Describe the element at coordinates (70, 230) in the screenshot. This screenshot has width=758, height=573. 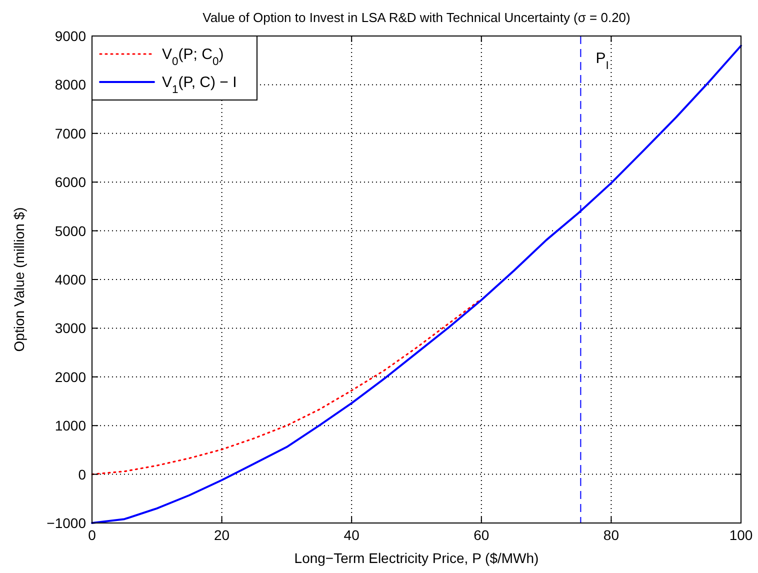
I see `y-tick-label: 5000` at that location.